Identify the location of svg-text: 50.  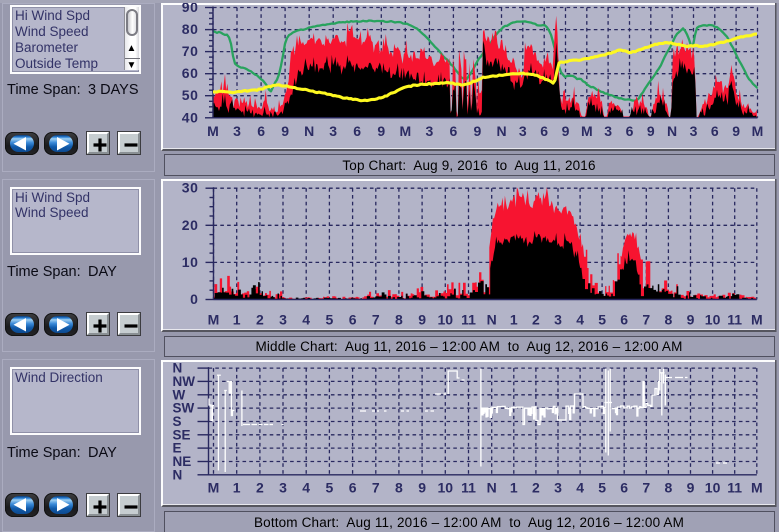
(190, 95).